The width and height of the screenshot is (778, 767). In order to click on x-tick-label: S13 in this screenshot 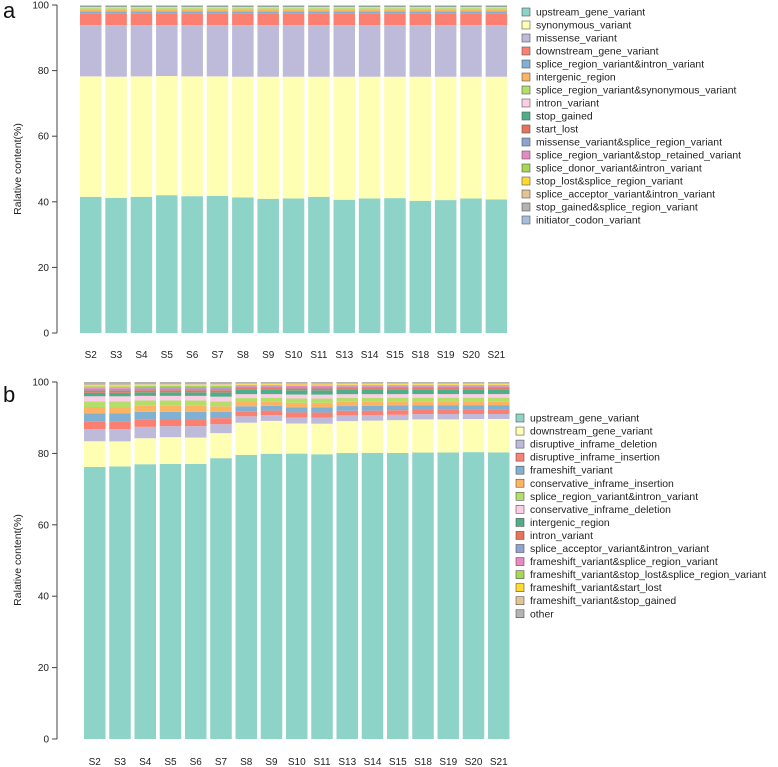, I will do `click(344, 355)`.